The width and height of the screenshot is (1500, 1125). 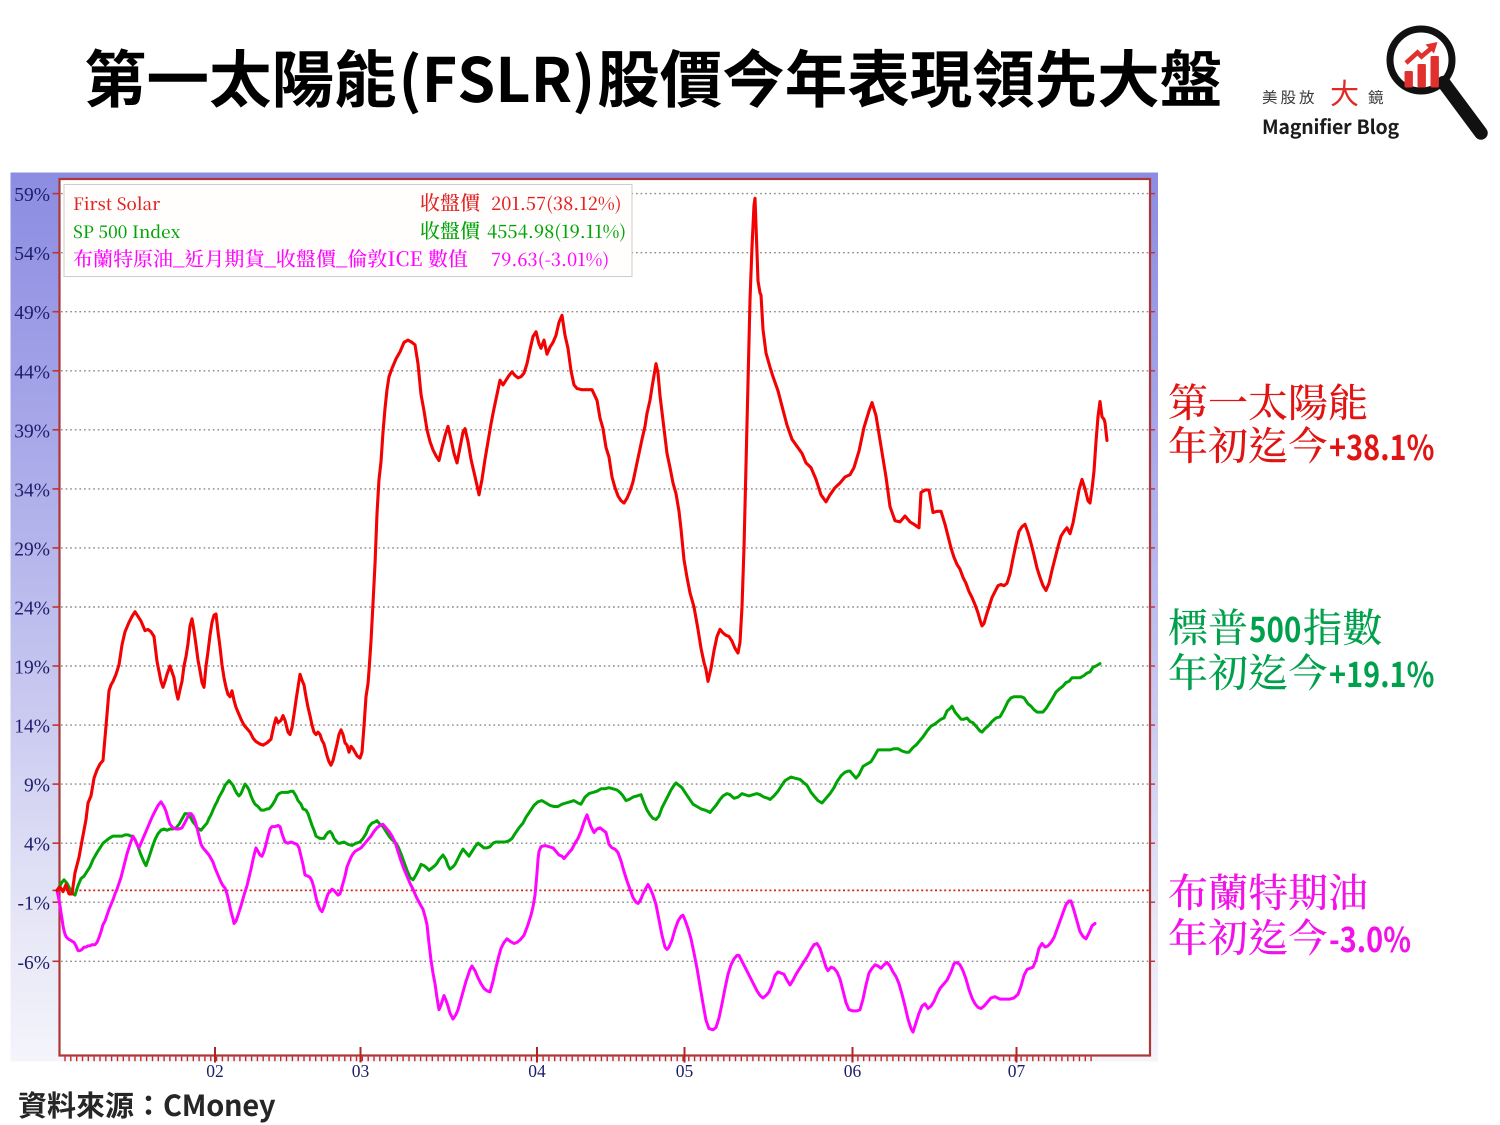 What do you see at coordinates (32, 372) in the screenshot?
I see `svg-text: 44%` at bounding box center [32, 372].